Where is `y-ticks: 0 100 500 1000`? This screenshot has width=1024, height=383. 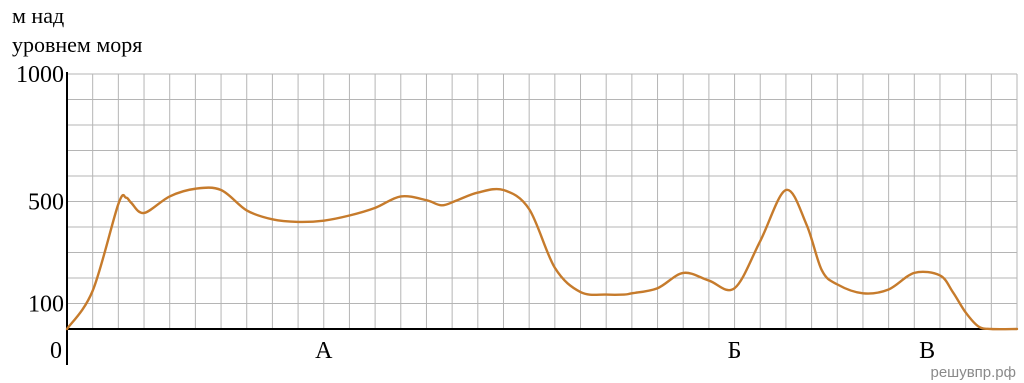 y-ticks: 0 100 500 1000 is located at coordinates (40, 213).